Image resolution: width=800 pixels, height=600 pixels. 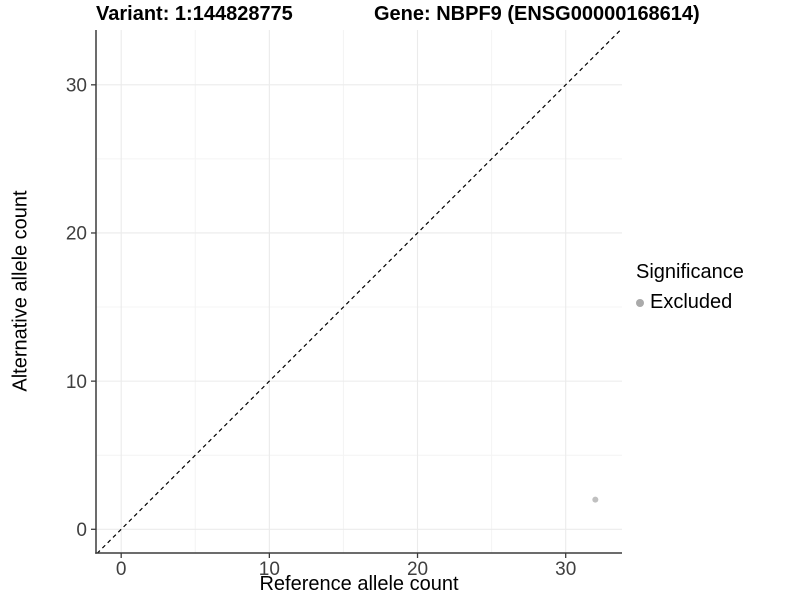 What do you see at coordinates (121, 569) in the screenshot?
I see `x-tick-label-0: 0` at bounding box center [121, 569].